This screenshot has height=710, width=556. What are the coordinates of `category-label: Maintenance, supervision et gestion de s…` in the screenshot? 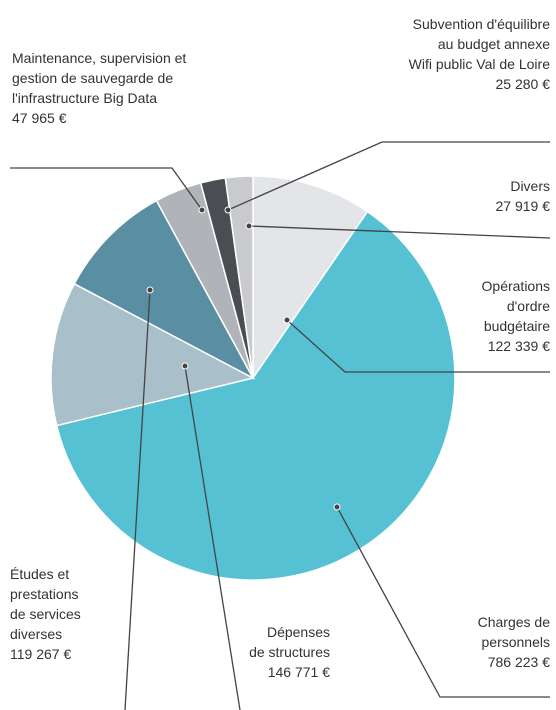 It's located at (99, 78).